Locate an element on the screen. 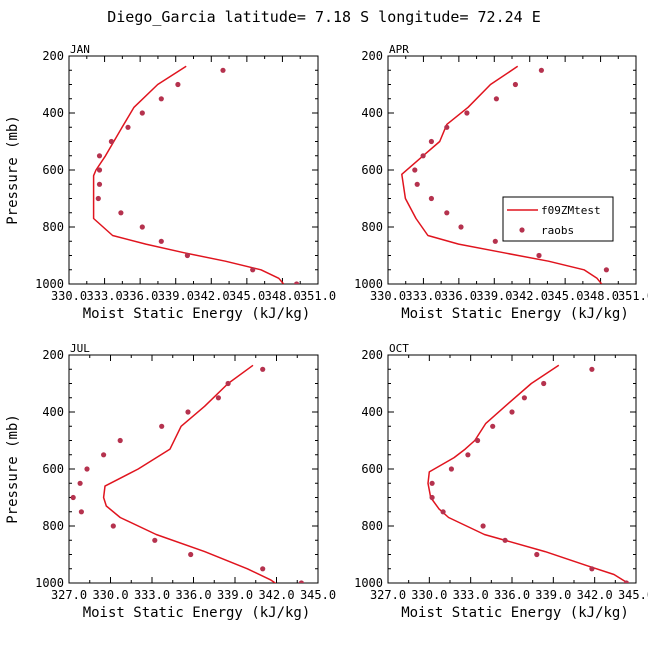  panel-label: JAN is located at coordinates (80, 49).